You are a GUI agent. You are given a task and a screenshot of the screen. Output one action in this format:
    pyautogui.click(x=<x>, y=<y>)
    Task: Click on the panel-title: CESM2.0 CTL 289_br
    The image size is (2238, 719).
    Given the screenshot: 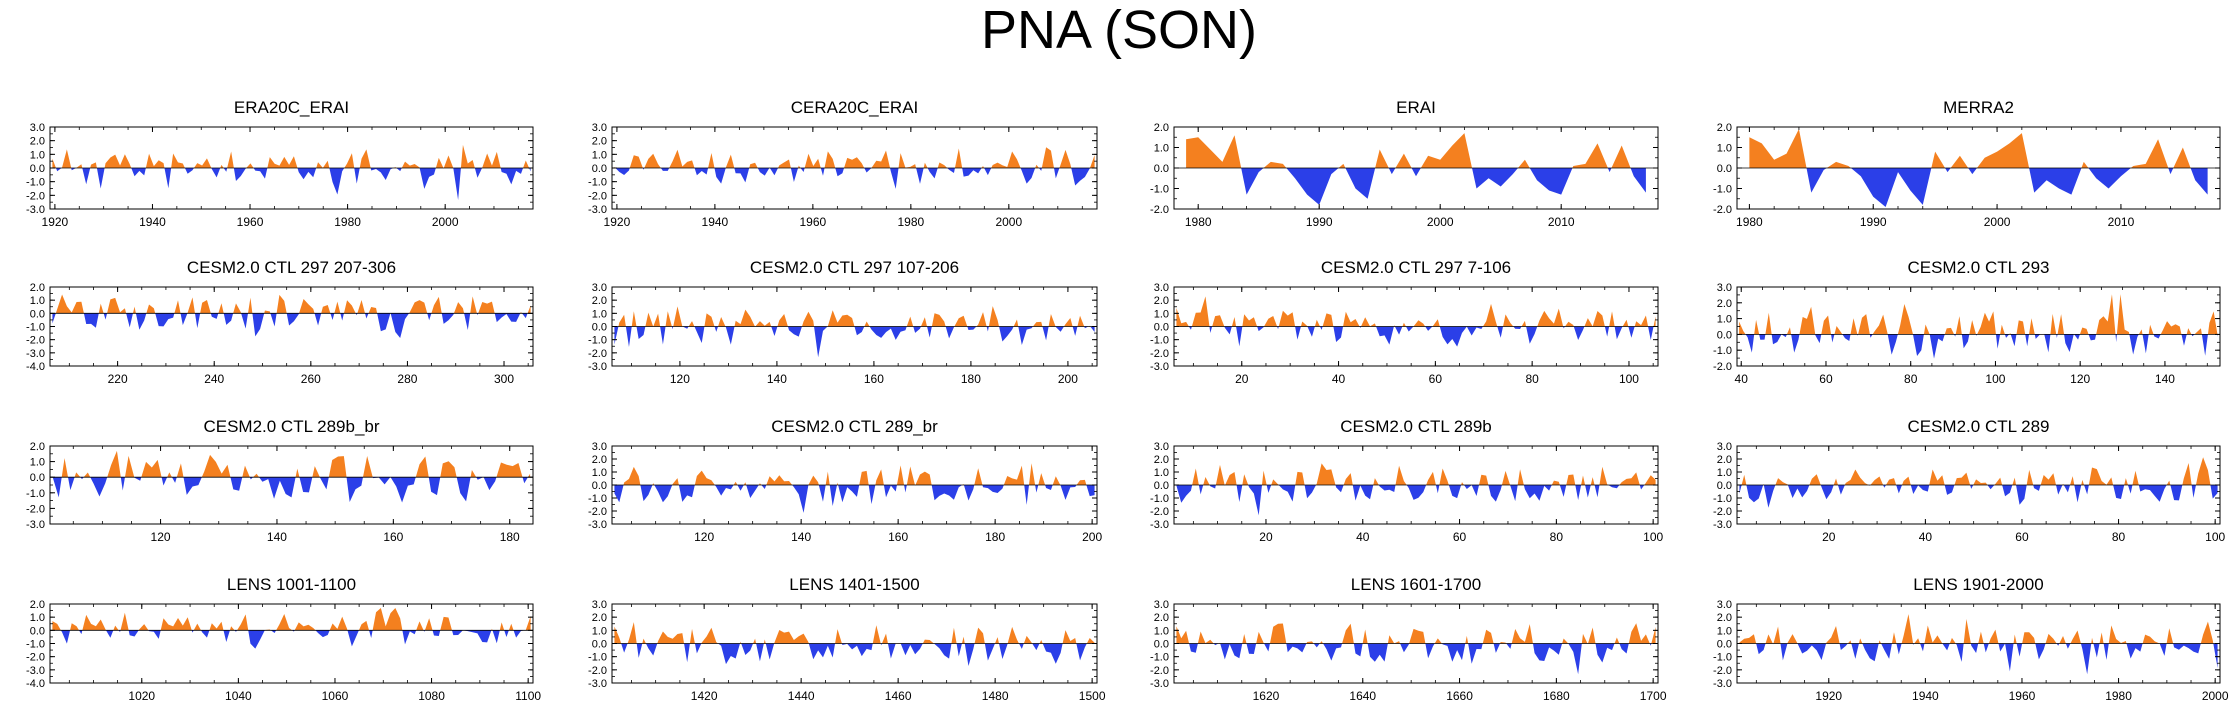 What is the action you would take?
    pyautogui.click(x=854, y=426)
    